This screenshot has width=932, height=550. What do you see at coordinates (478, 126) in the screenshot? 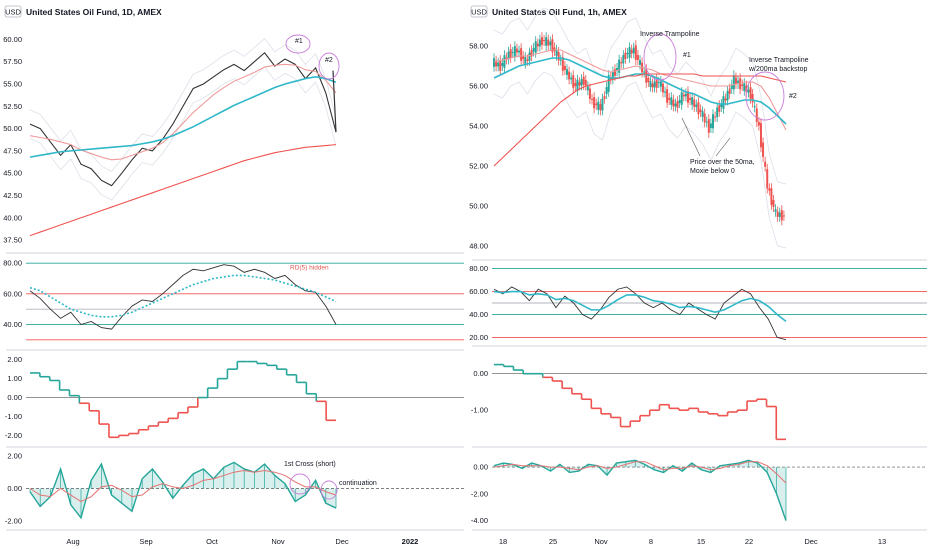
I see `y-tick-label: 54.00` at bounding box center [478, 126].